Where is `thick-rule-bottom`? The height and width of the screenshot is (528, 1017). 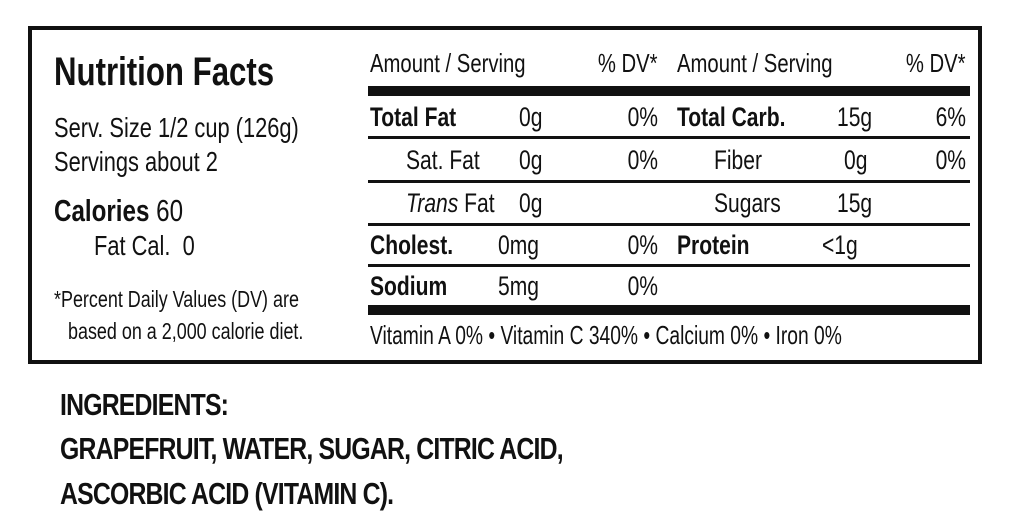 thick-rule-bottom is located at coordinates (669, 310).